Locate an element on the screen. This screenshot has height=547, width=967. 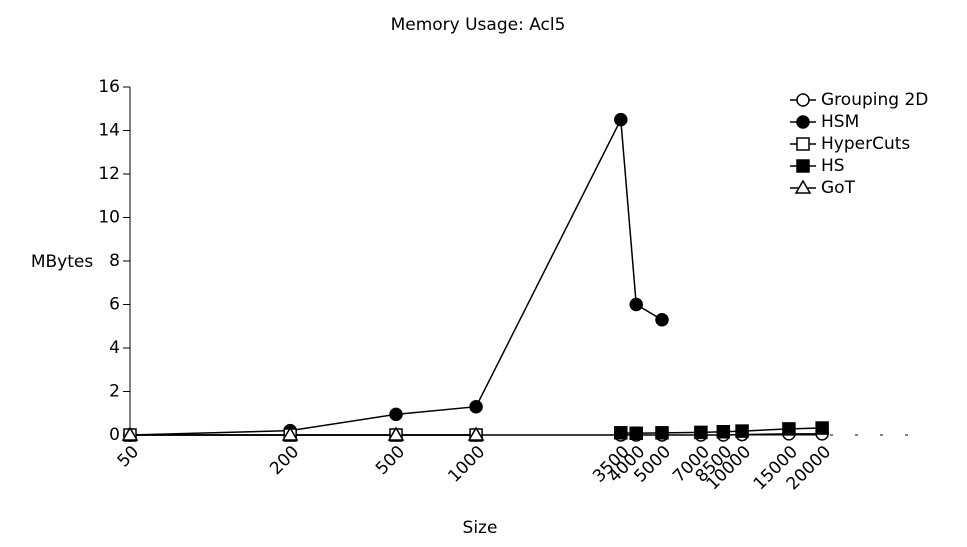
x-axis-label: Size is located at coordinates (480, 528).